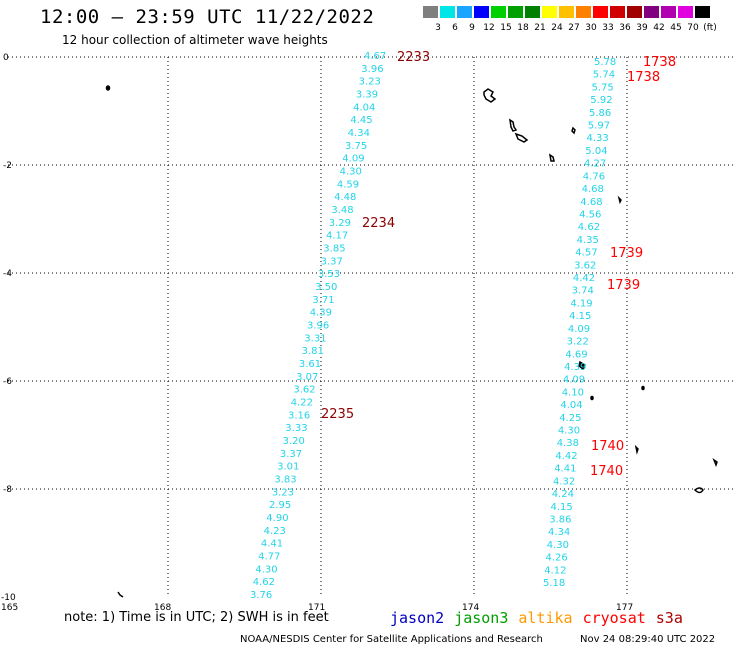  I want to click on y-tick: -2, so click(7, 166).